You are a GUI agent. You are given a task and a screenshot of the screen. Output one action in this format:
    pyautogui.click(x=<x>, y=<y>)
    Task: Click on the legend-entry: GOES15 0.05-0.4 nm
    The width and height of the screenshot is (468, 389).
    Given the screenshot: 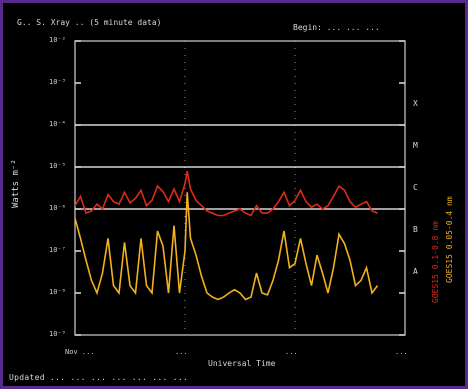 What is the action you would take?
    pyautogui.click(x=449, y=239)
    